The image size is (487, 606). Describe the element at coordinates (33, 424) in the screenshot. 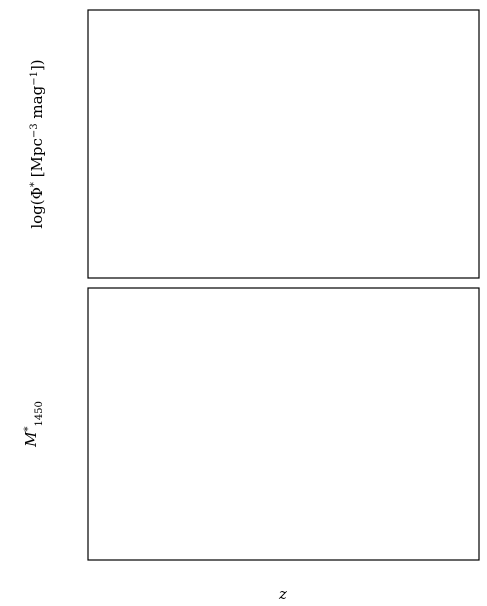

I see `bottom-ylabel: M*1450` at that location.